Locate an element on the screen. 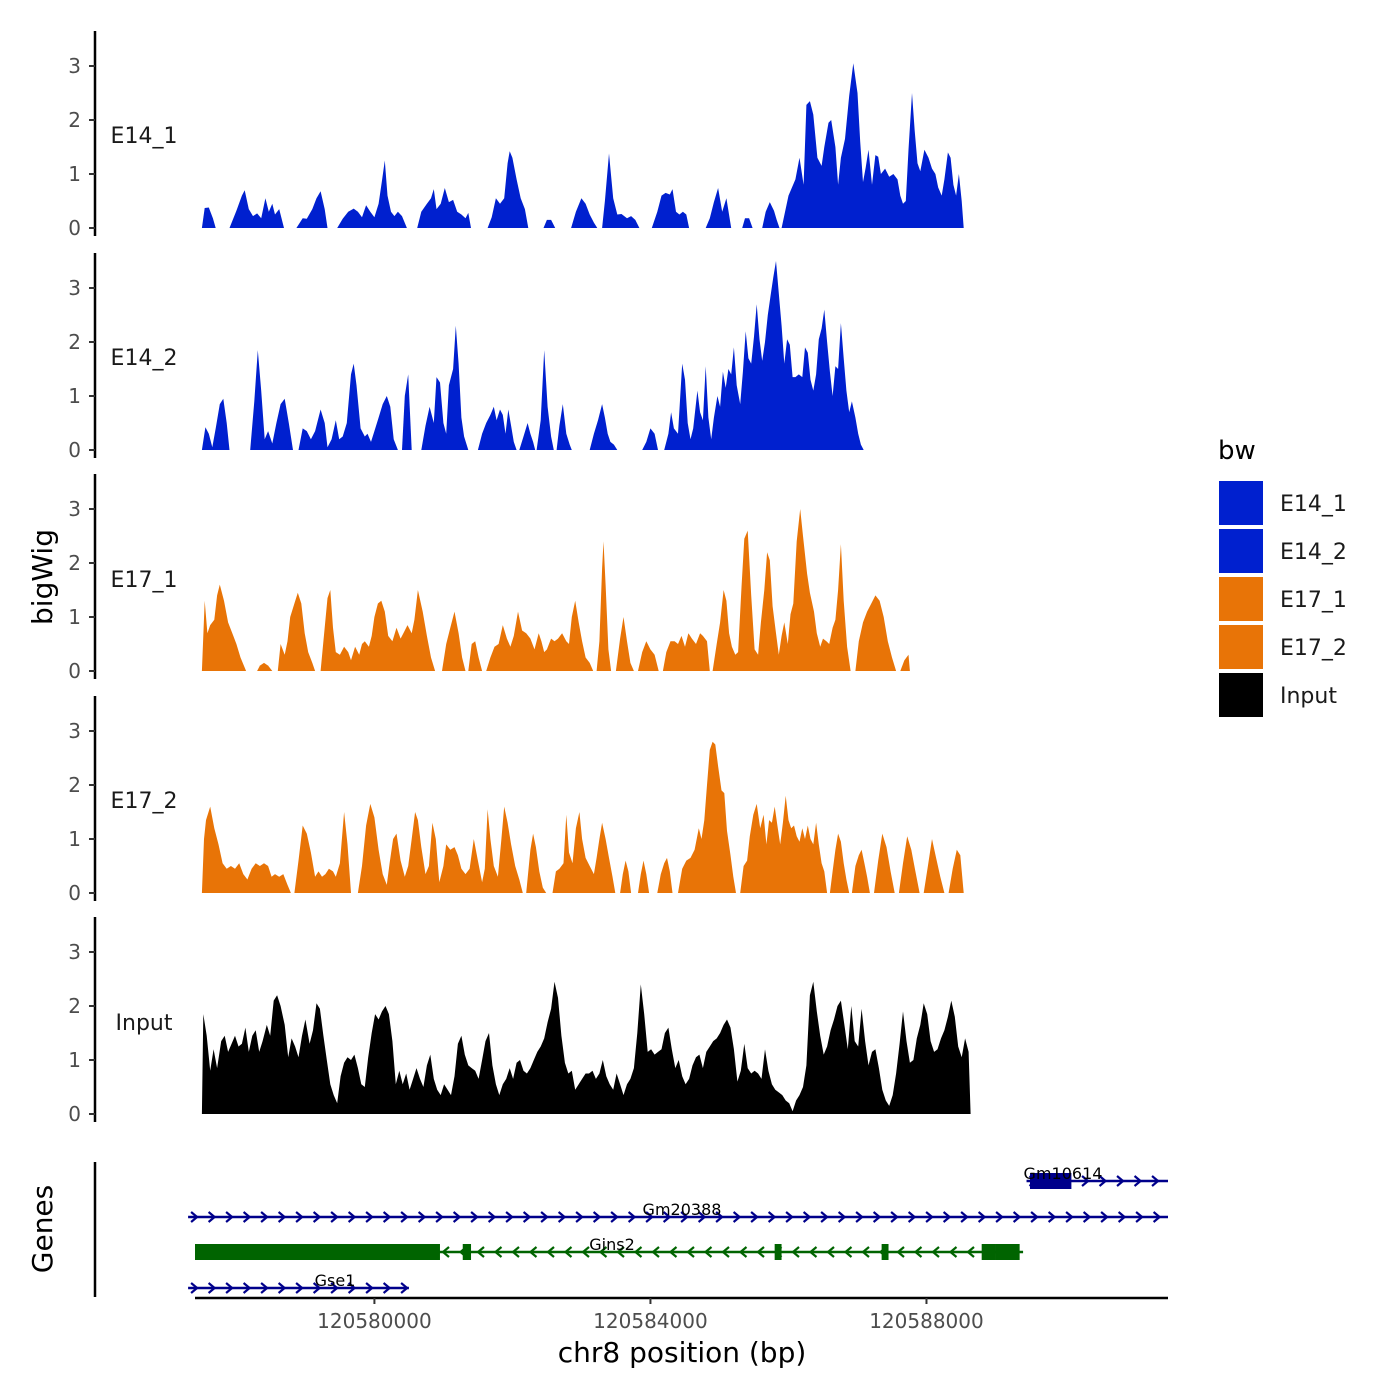 The image size is (1400, 1400). y-tick-label: 3 is located at coordinates (74, 288).